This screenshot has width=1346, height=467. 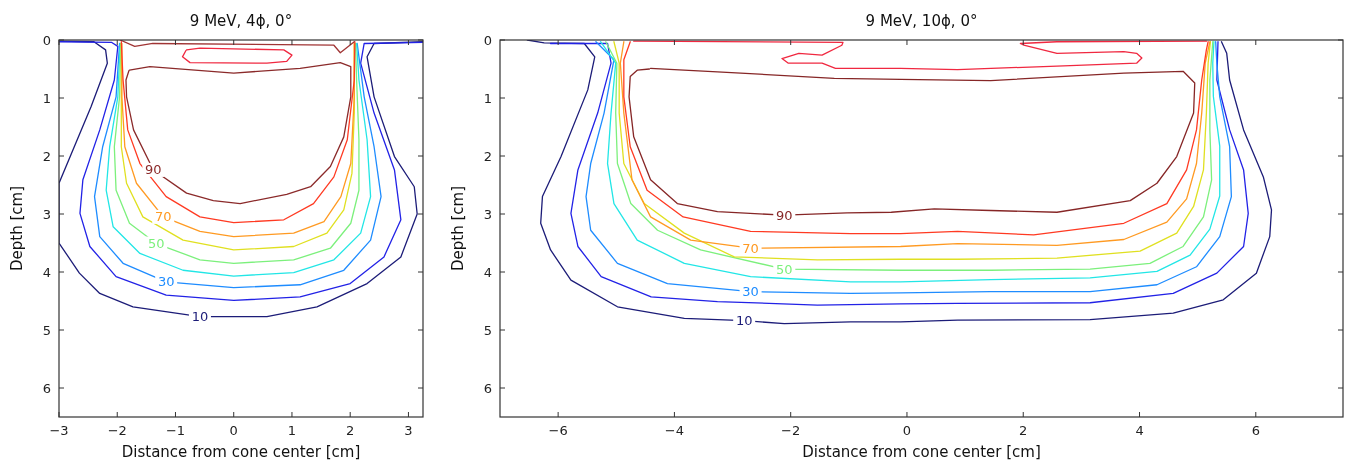 What do you see at coordinates (241, 21) in the screenshot?
I see `chart-title: 9 MeV, 4ϕ, 0°` at bounding box center [241, 21].